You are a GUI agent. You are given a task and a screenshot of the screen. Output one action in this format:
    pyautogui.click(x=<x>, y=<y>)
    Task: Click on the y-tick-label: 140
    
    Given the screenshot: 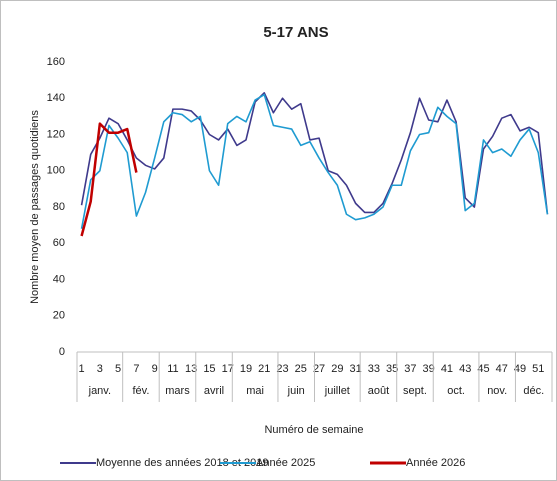 What is the action you would take?
    pyautogui.click(x=56, y=98)
    